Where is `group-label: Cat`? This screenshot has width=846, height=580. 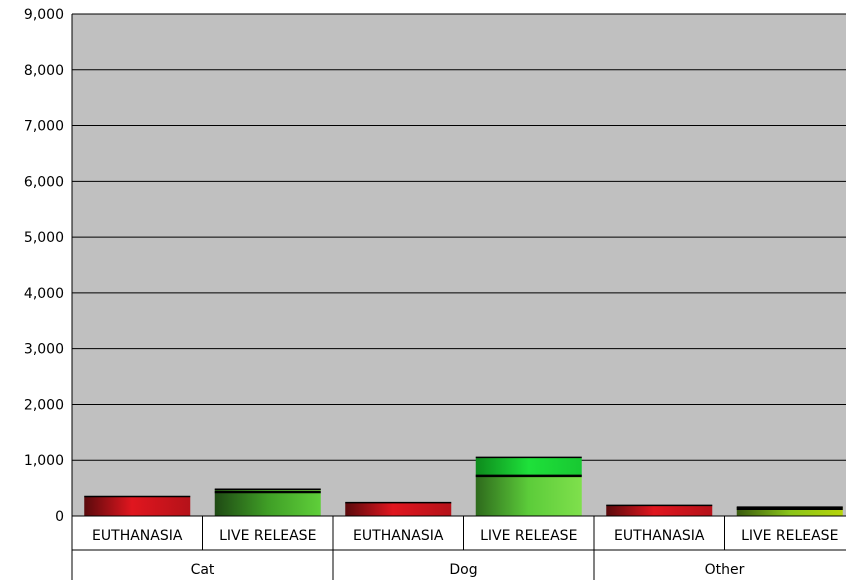
group-label: Cat is located at coordinates (203, 570).